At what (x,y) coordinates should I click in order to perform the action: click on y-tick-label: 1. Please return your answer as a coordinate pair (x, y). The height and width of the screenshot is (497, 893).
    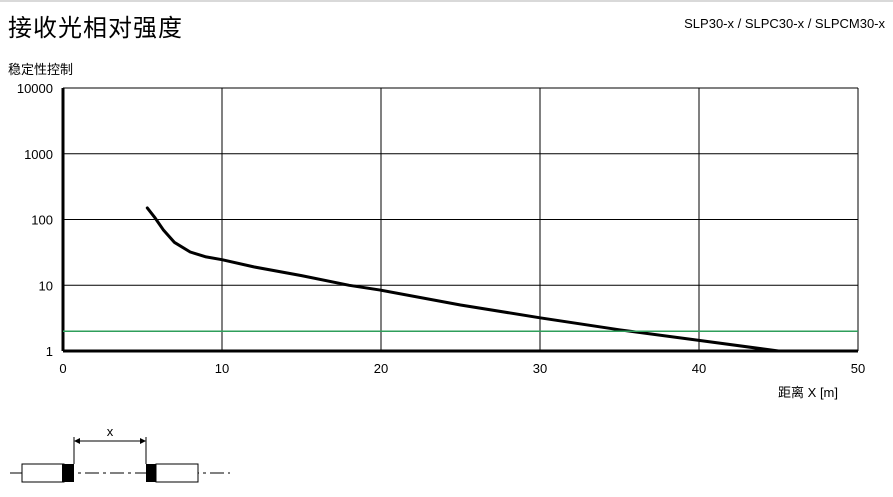
    Looking at the image, I should click on (49, 351).